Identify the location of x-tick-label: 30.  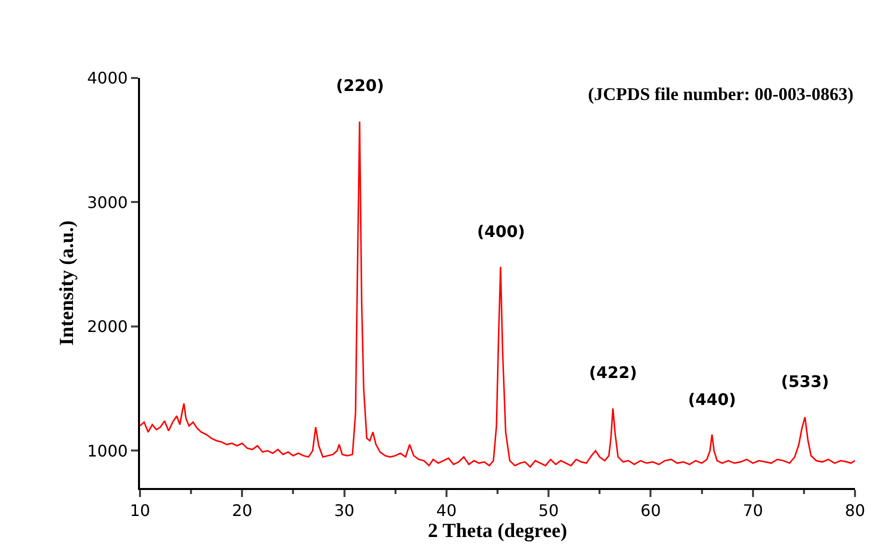
(344, 510).